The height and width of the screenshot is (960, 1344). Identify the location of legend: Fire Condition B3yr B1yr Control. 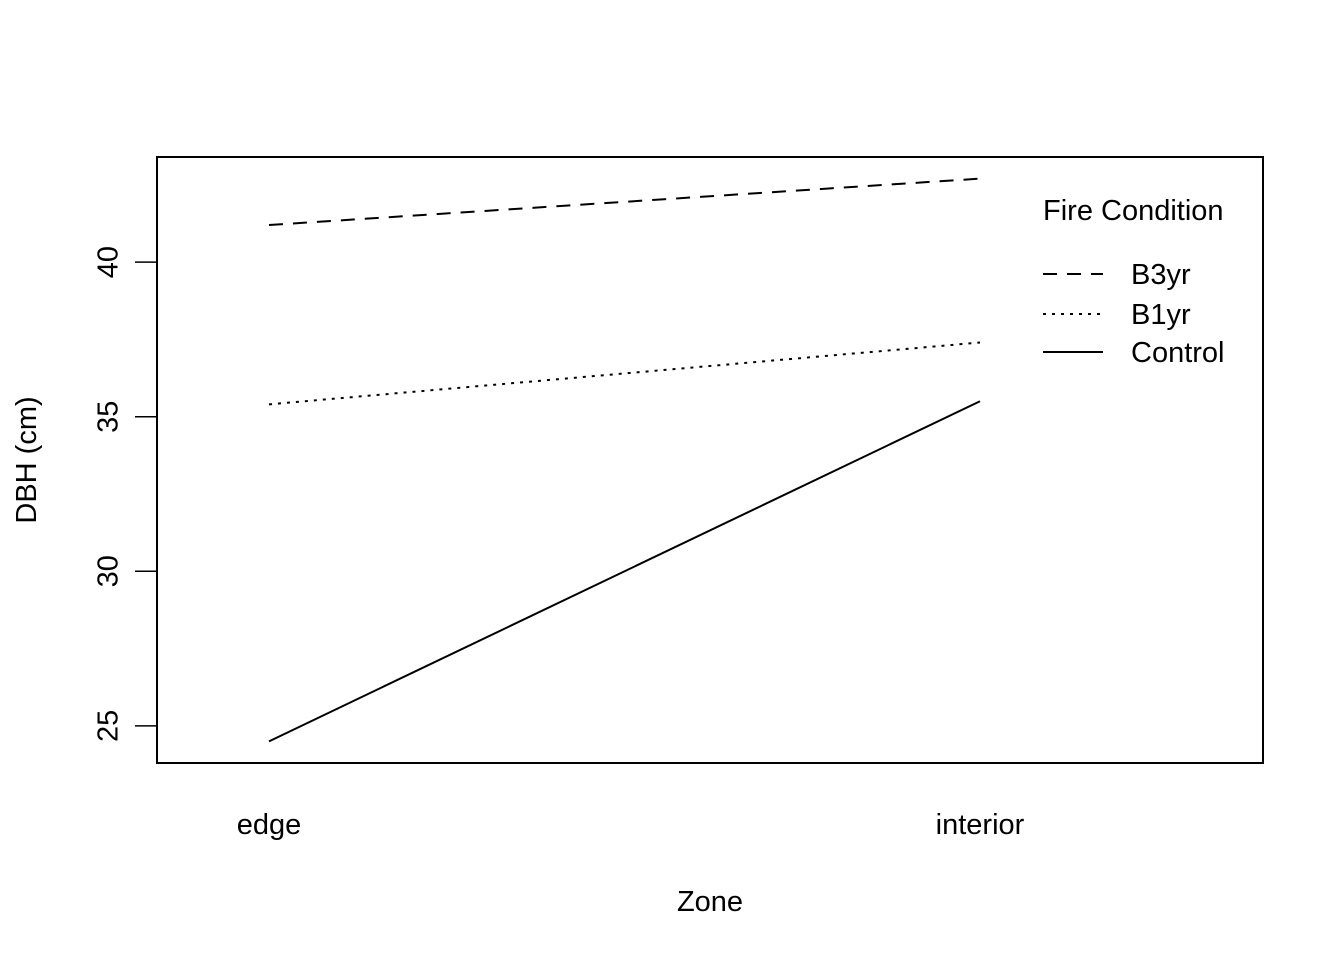
(1134, 282).